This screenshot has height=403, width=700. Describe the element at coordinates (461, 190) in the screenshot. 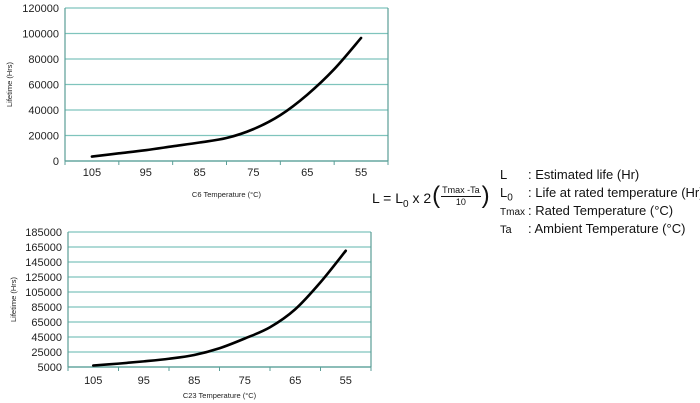

I see `exponent-numerator: Tmax -Ta` at that location.